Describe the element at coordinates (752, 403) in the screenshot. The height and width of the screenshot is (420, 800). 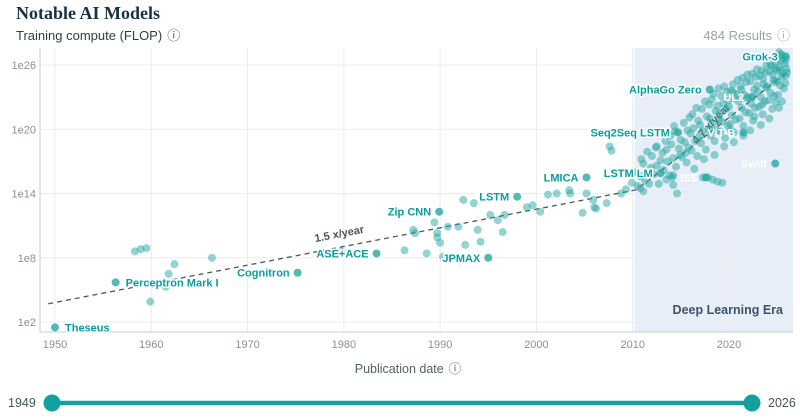
I see `slider-handle-max` at that location.